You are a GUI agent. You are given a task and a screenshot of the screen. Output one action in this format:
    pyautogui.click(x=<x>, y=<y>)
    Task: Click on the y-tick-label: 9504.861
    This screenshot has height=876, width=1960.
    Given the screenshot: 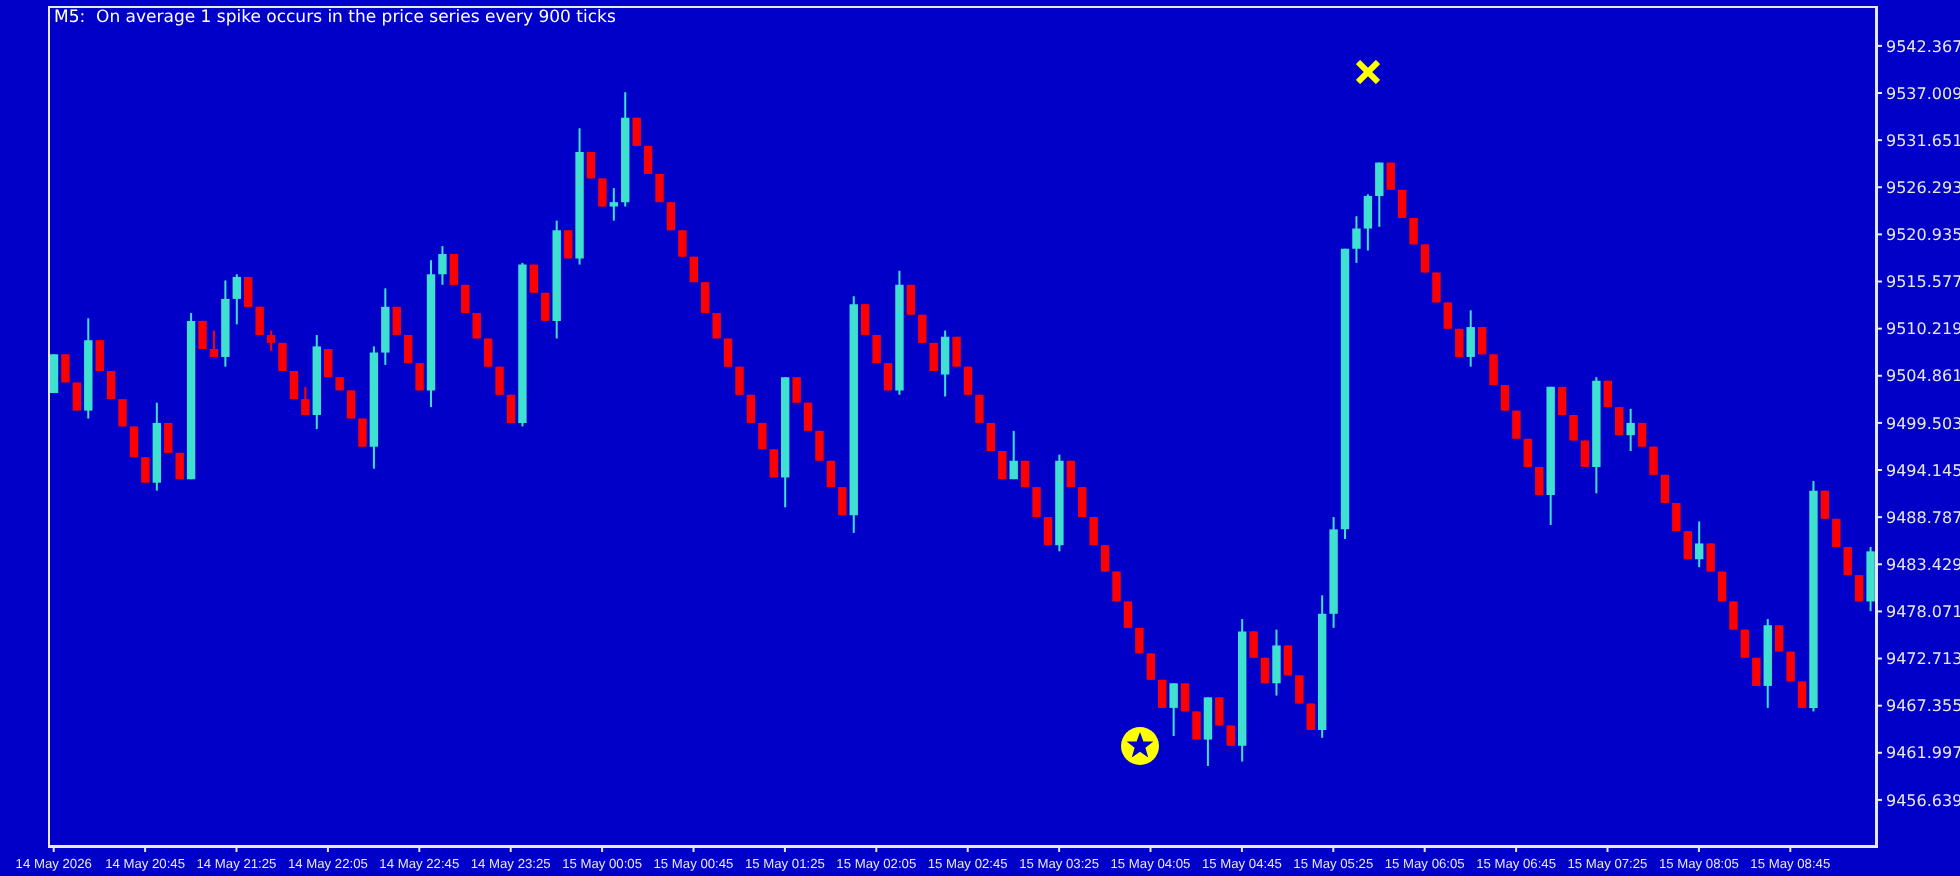 What is the action you would take?
    pyautogui.click(x=1923, y=376)
    